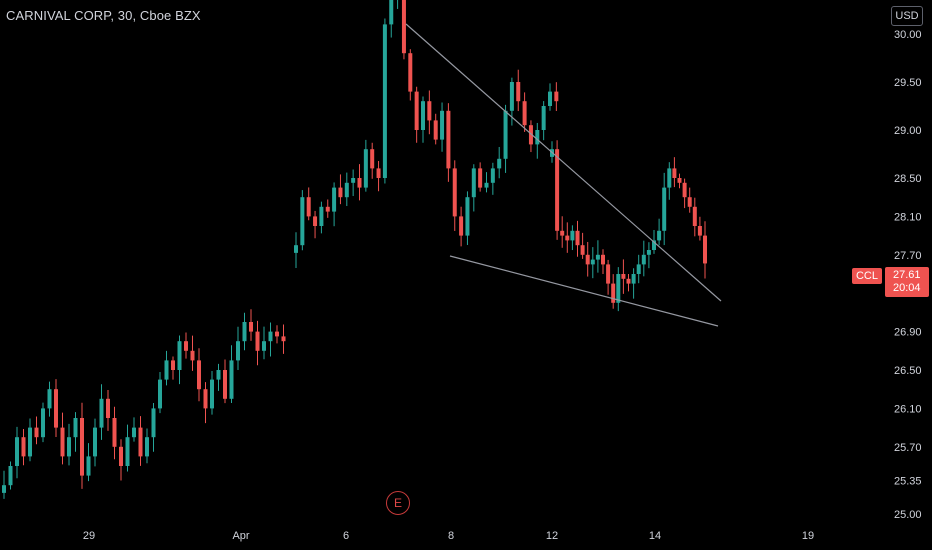 The height and width of the screenshot is (550, 932). What do you see at coordinates (398, 503) in the screenshot?
I see `earnings-event-icon: E` at bounding box center [398, 503].